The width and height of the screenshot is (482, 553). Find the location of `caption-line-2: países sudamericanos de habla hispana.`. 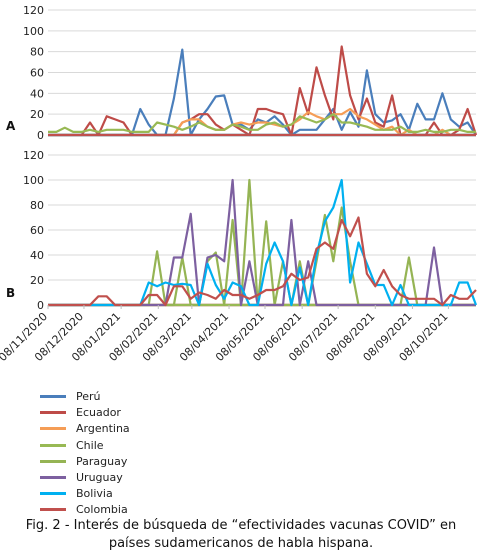

caption-line-2: países sudamericanos de habla hispana. is located at coordinates (241, 543).